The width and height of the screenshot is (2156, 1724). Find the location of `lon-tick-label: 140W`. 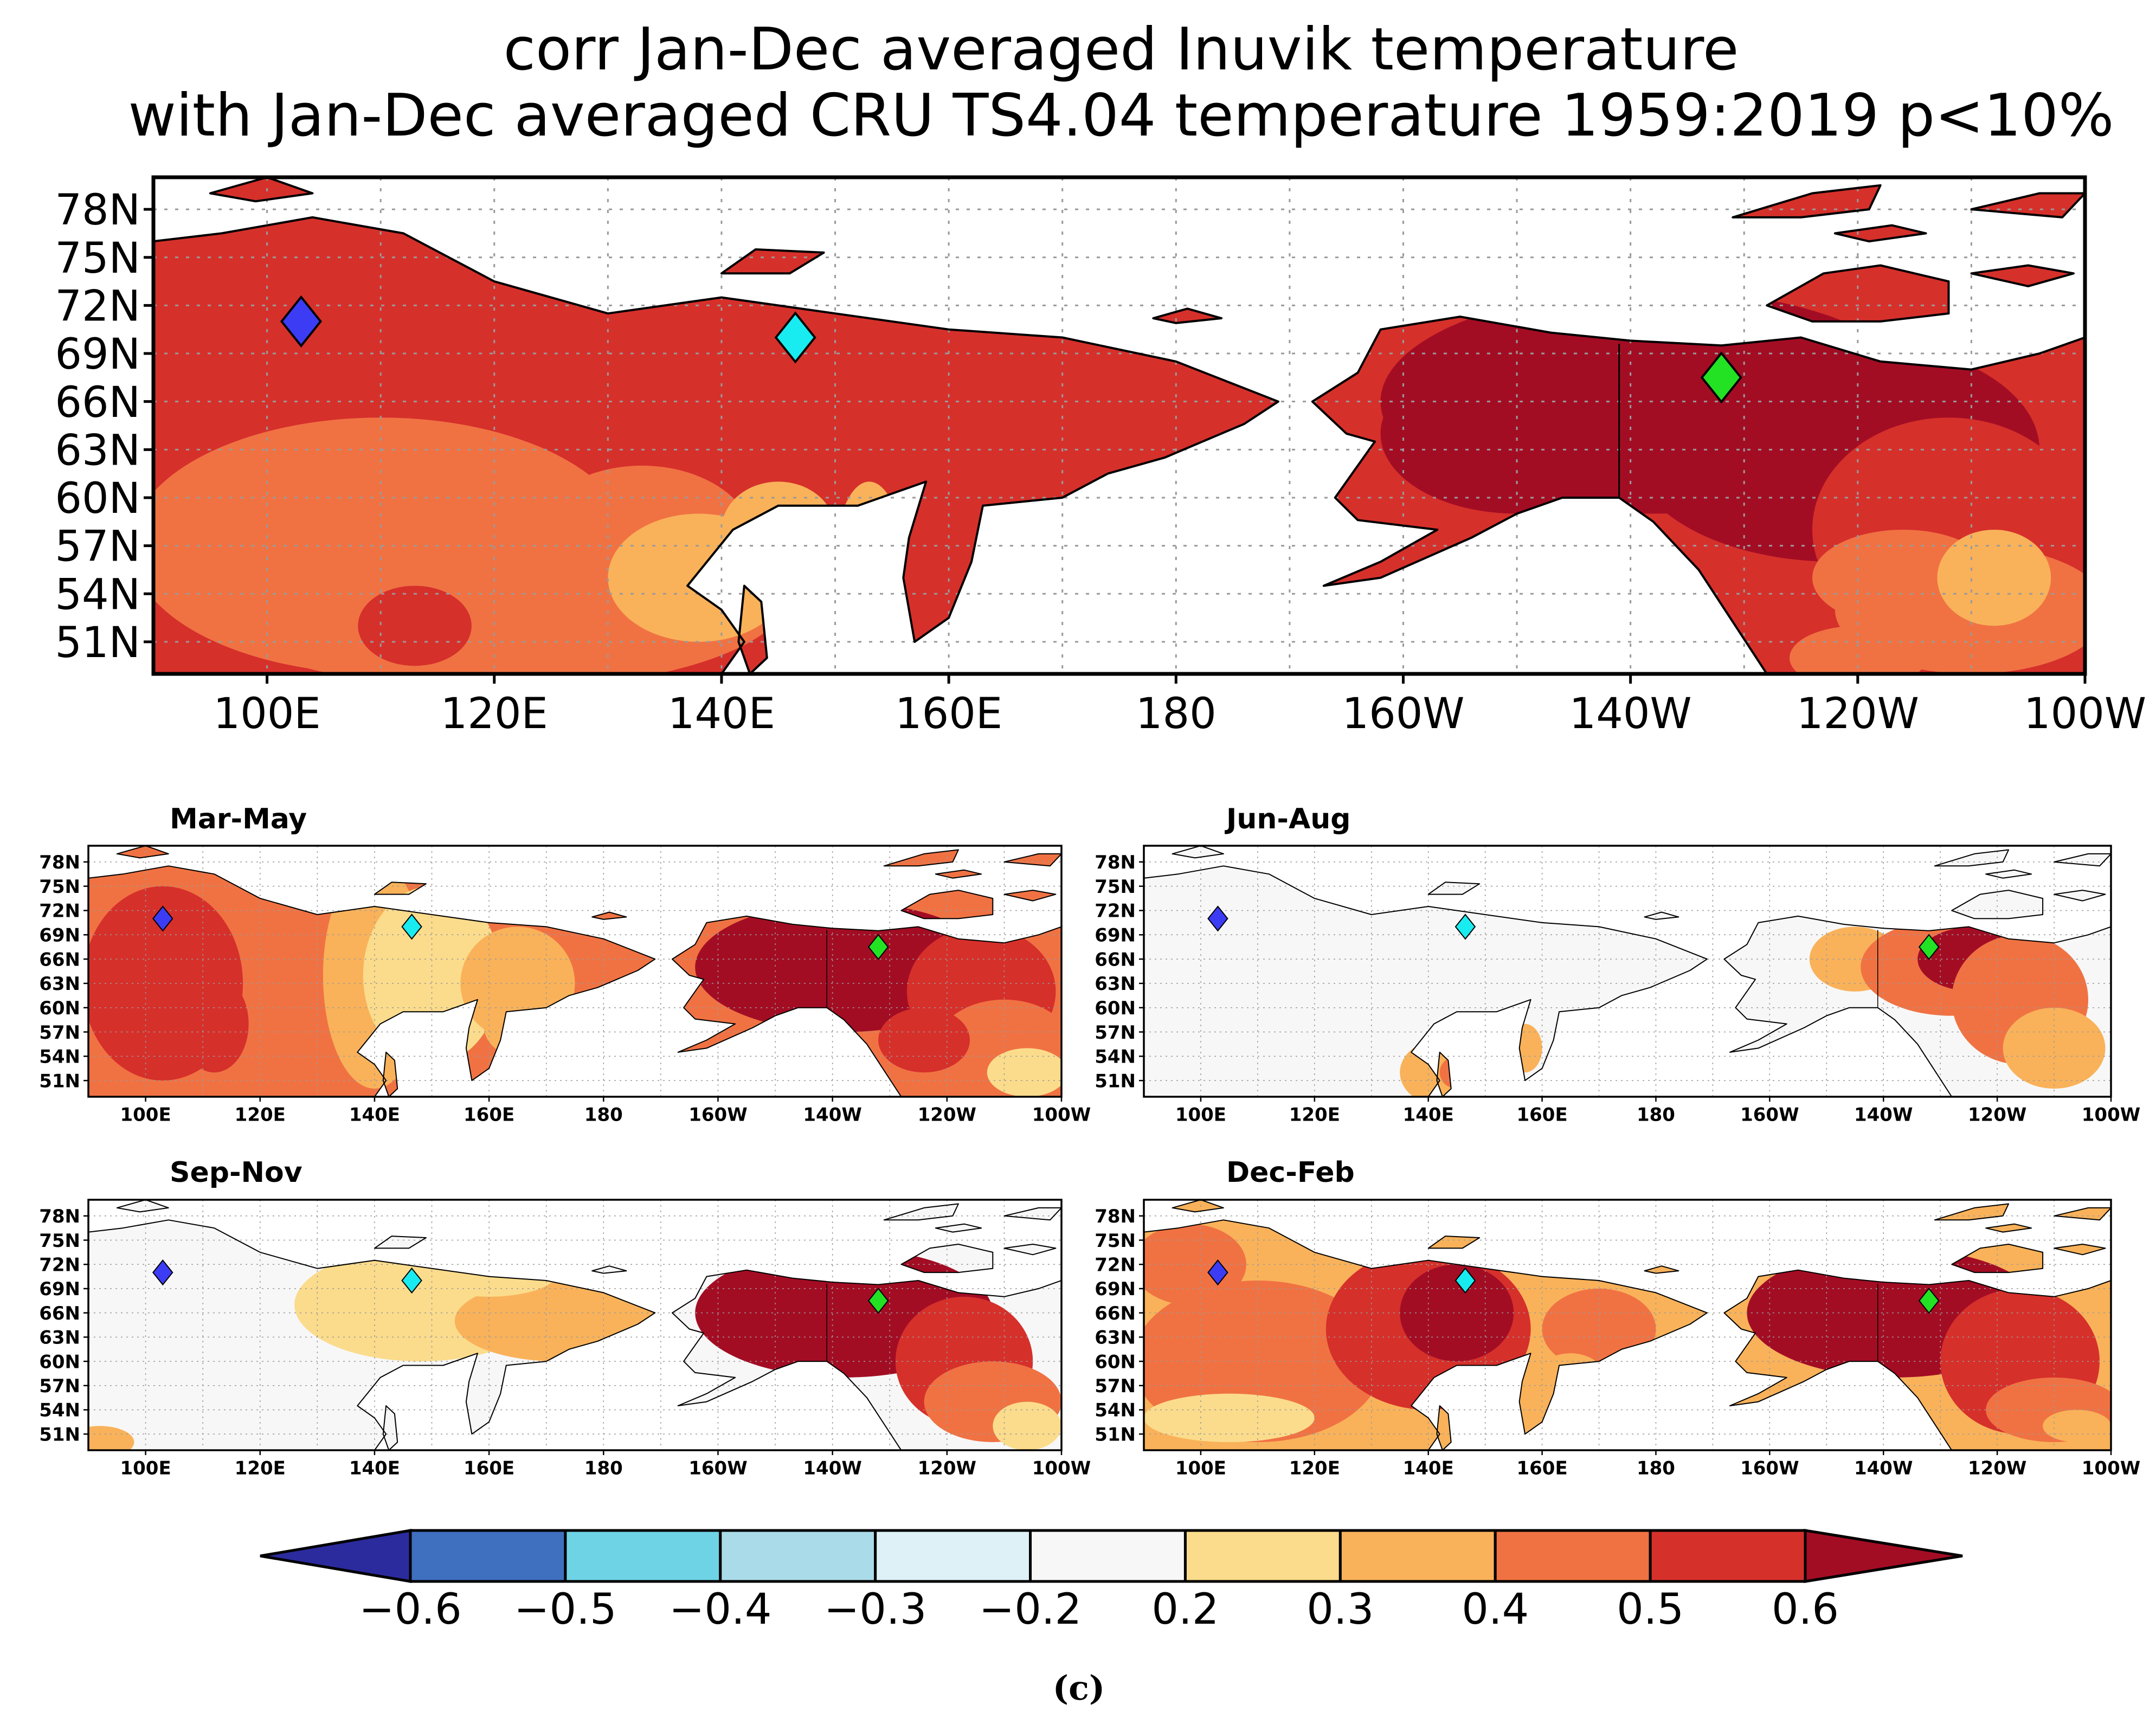

lon-tick-label: 140W is located at coordinates (1883, 1468).